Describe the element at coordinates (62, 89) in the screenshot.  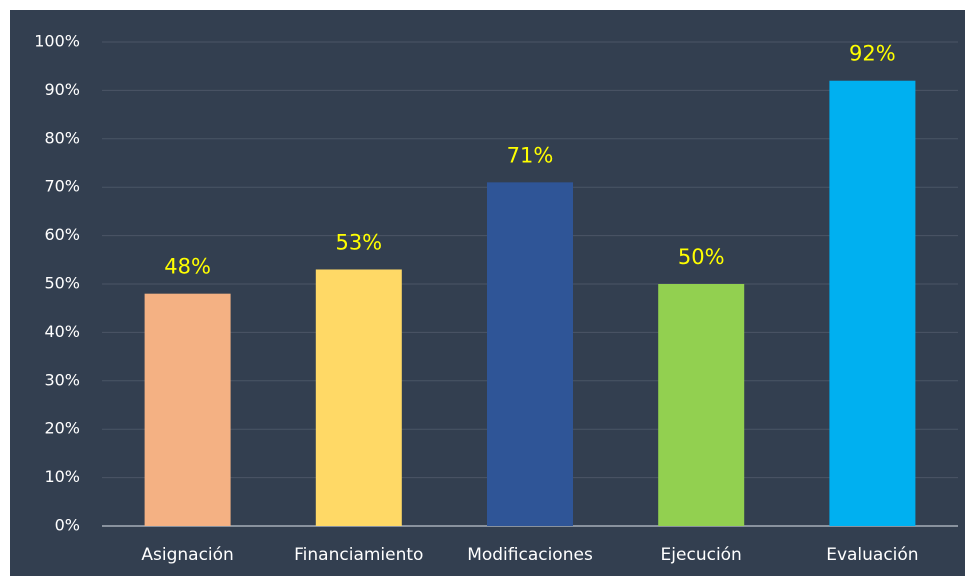
I see `y-tick-label: 90%` at that location.